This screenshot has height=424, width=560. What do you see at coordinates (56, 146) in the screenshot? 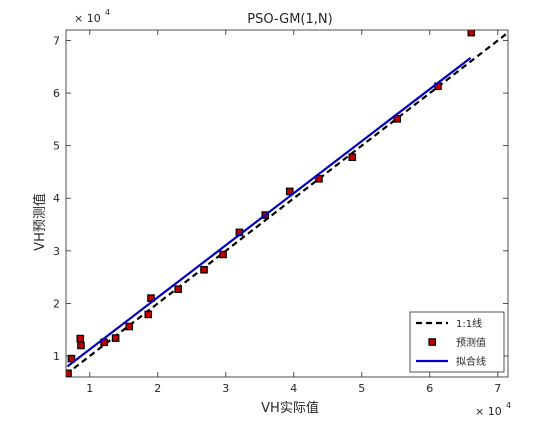
I see `y-tick-label: 5` at bounding box center [56, 146].